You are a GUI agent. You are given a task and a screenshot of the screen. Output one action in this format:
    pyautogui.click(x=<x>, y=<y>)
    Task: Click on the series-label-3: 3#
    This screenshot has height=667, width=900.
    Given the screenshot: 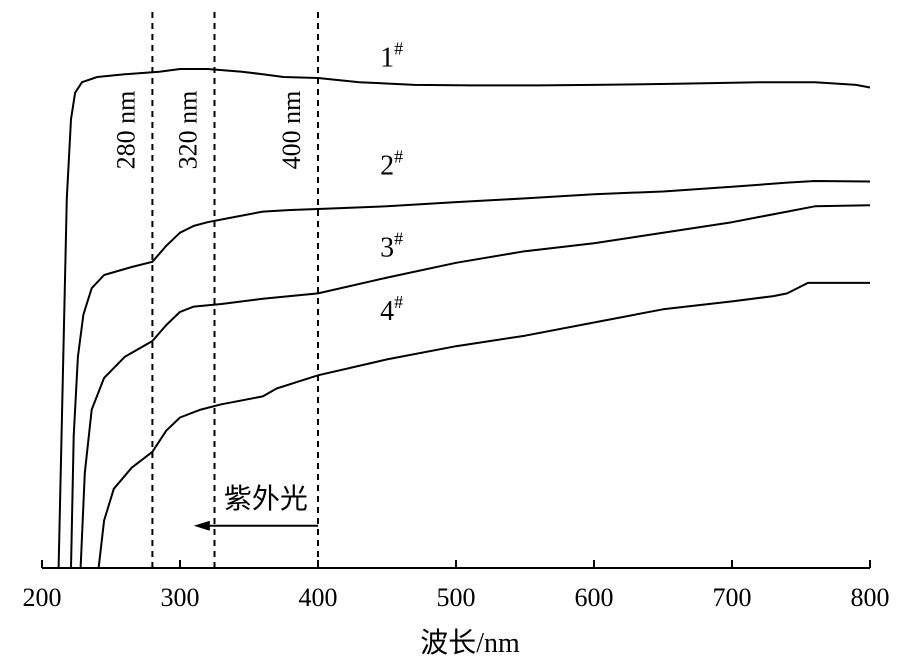 What is the action you would take?
    pyautogui.click(x=391, y=245)
    